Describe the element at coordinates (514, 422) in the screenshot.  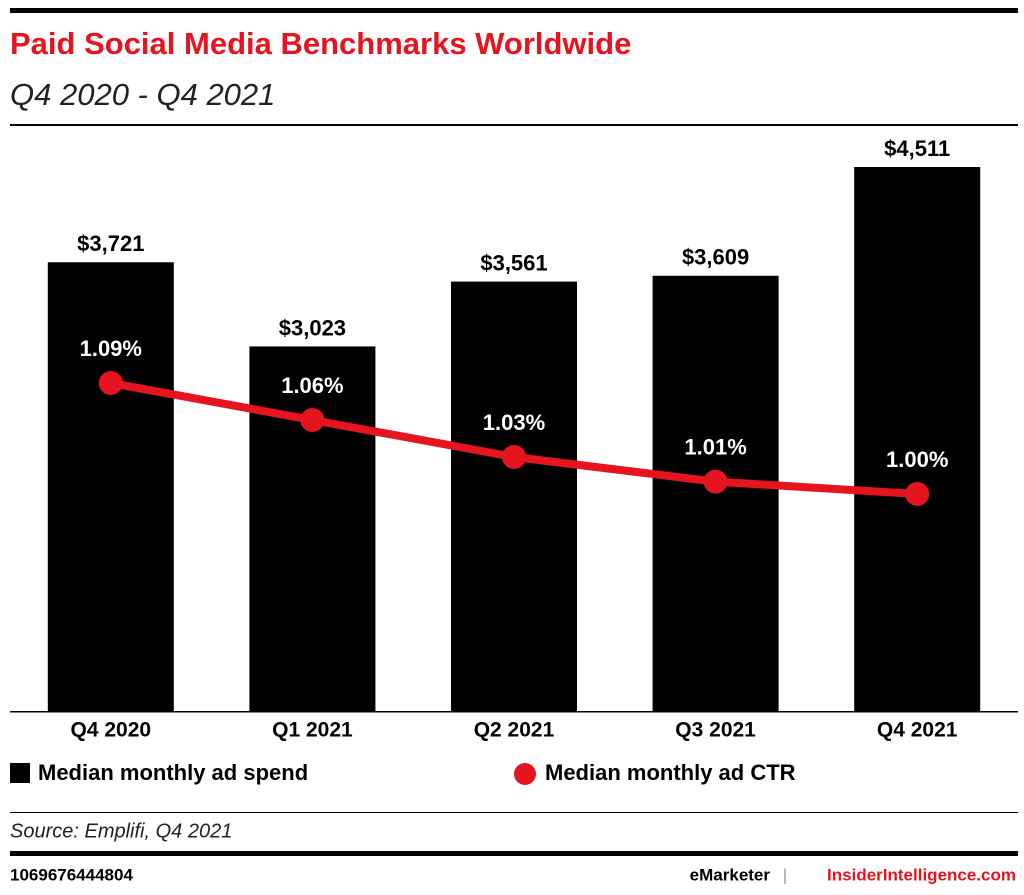
I see `ctr-value-label: 1.03%` at that location.